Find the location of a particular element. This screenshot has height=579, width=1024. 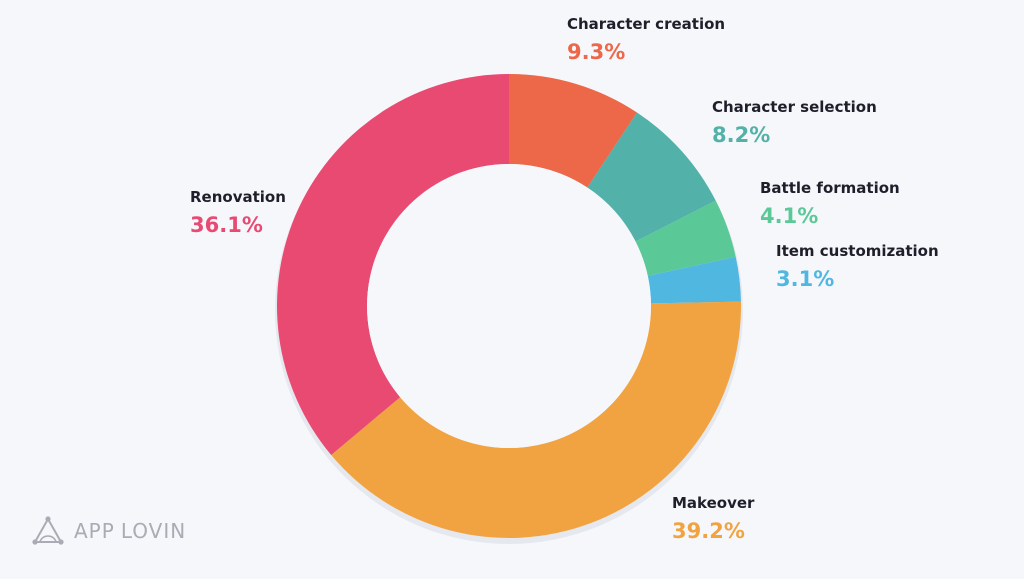

donut-slice-renovation is located at coordinates (393, 265).